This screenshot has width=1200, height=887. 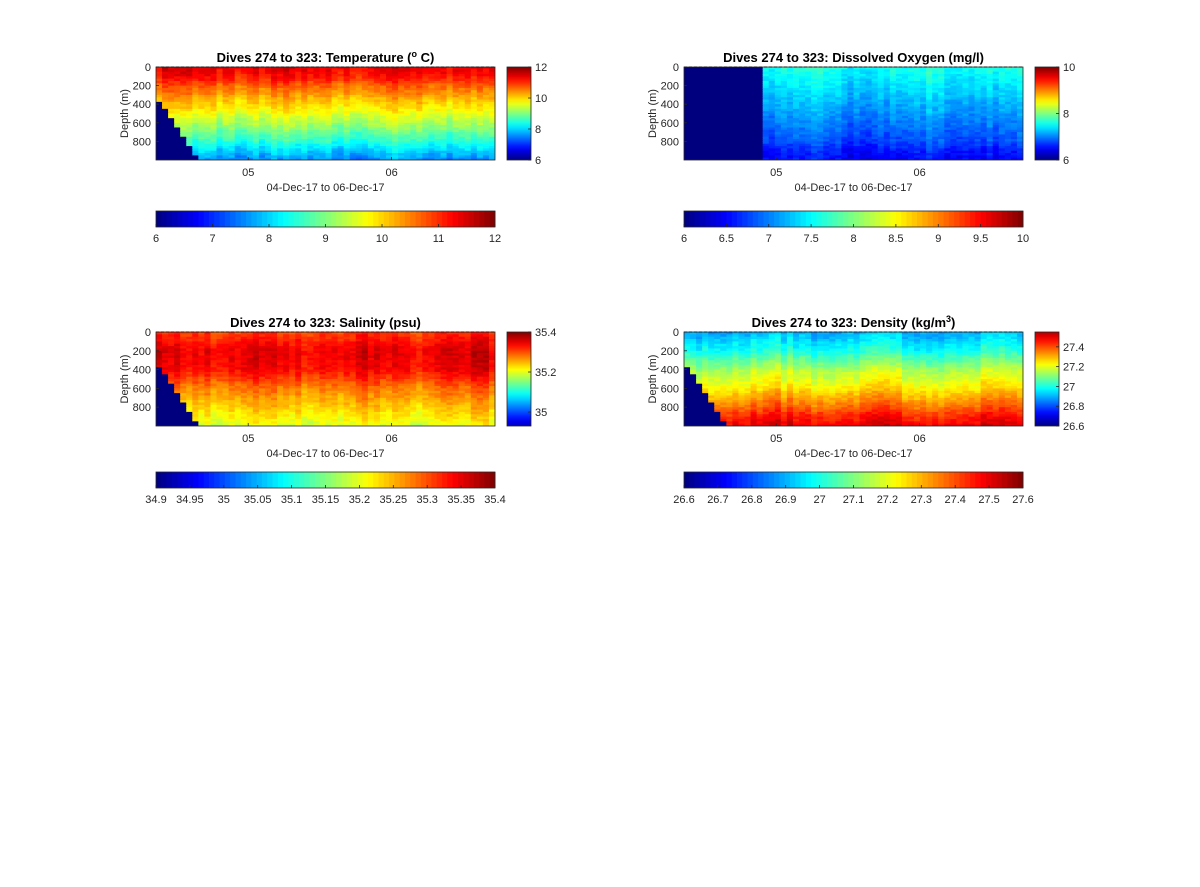 I want to click on colorbar-tick-label: 27.4, so click(x=1073, y=348).